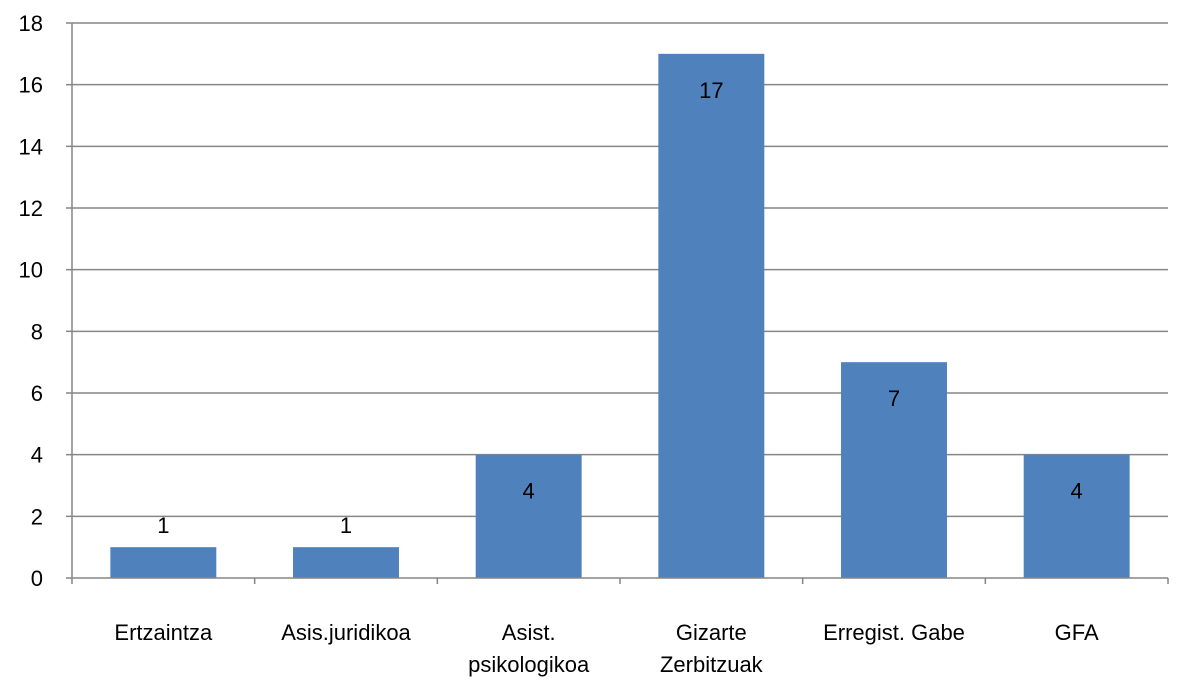 This screenshot has height=686, width=1178. Describe the element at coordinates (346, 632) in the screenshot. I see `x-category-label: Asis.juridikoa` at that location.